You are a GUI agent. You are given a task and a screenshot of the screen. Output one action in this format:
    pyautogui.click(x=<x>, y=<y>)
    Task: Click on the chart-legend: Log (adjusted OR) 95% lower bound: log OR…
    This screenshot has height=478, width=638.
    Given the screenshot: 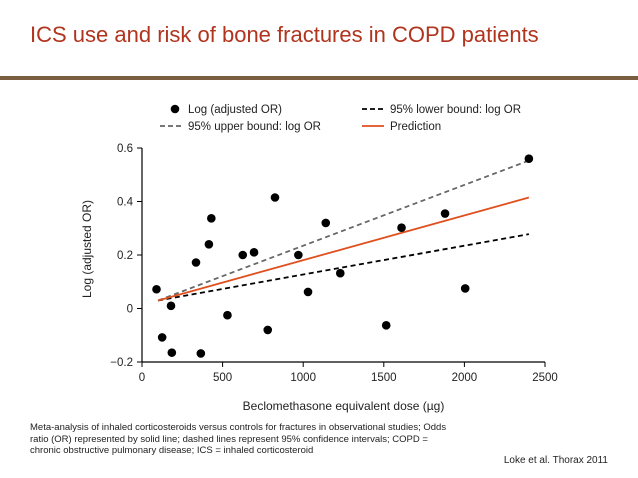 What is the action you would take?
    pyautogui.click(x=340, y=118)
    